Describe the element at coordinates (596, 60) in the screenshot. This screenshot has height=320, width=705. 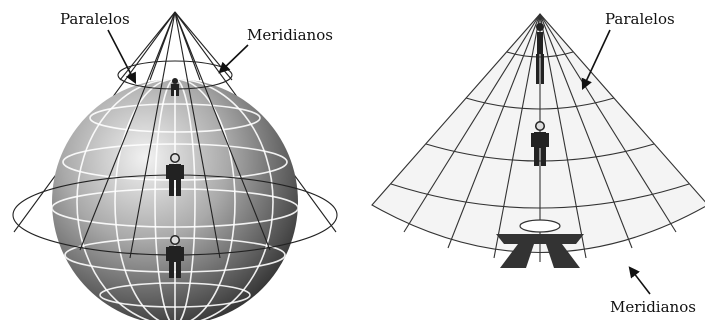
I see `arrow-paralelos-right` at that location.